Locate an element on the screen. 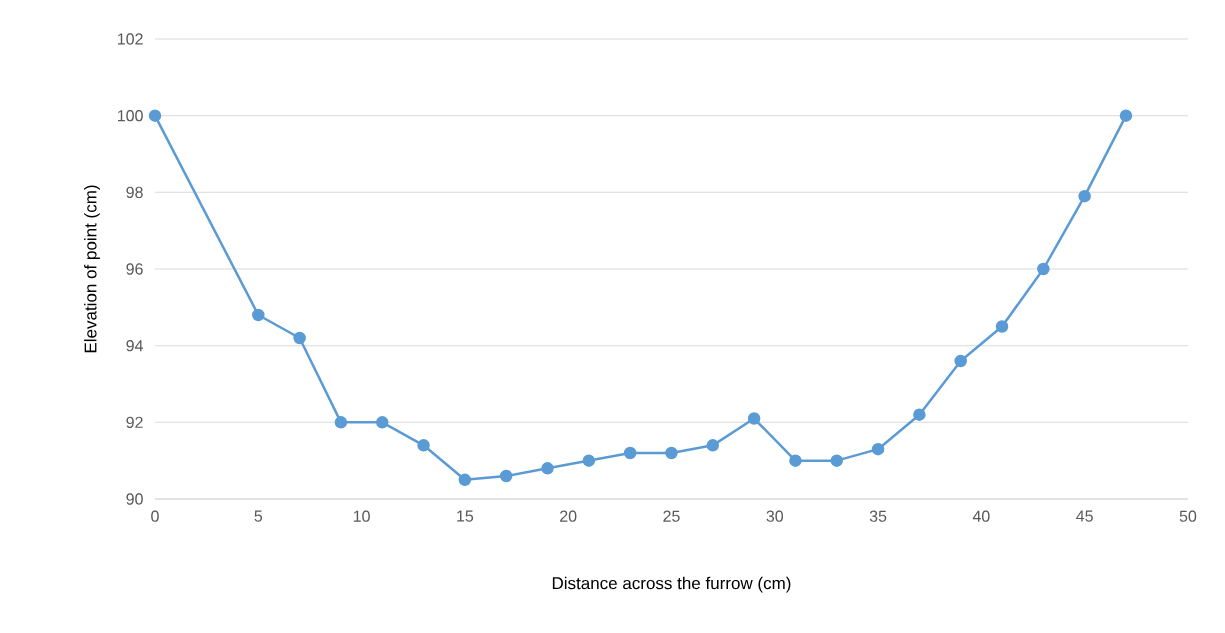 The image size is (1225, 633). y-tick-label: 94 is located at coordinates (134, 346).